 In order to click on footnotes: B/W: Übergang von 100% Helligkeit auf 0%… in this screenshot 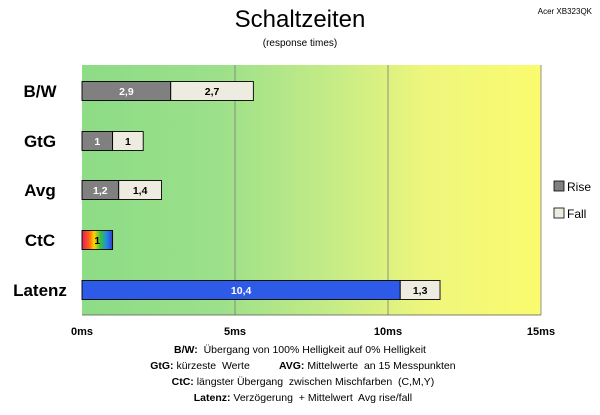, I will do `click(300, 374)`.